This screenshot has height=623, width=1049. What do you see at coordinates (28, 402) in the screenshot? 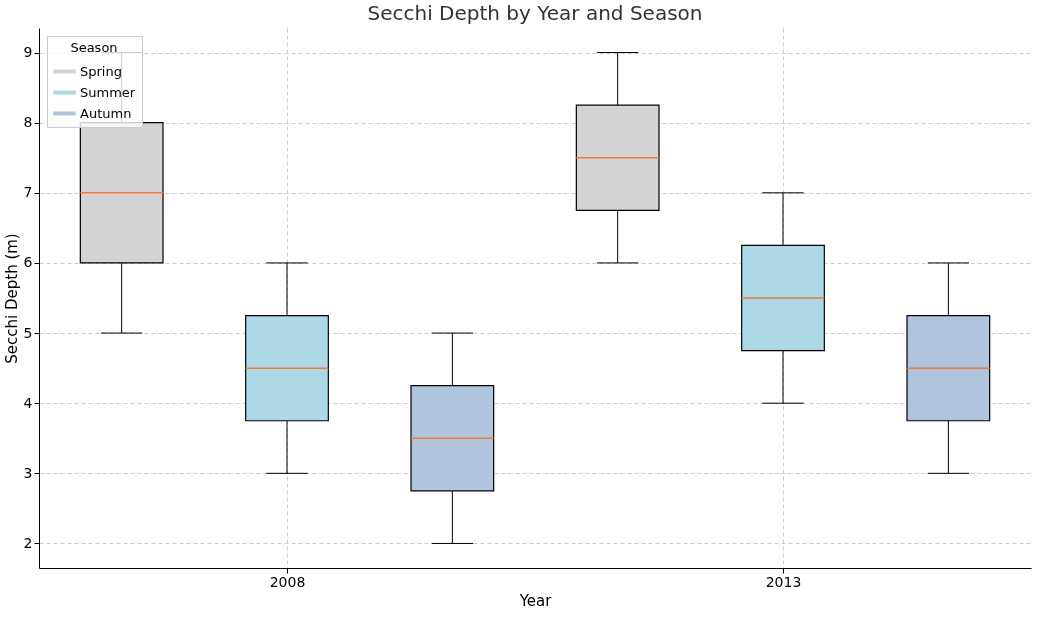
I see `y-tick-label: 4` at bounding box center [28, 402].